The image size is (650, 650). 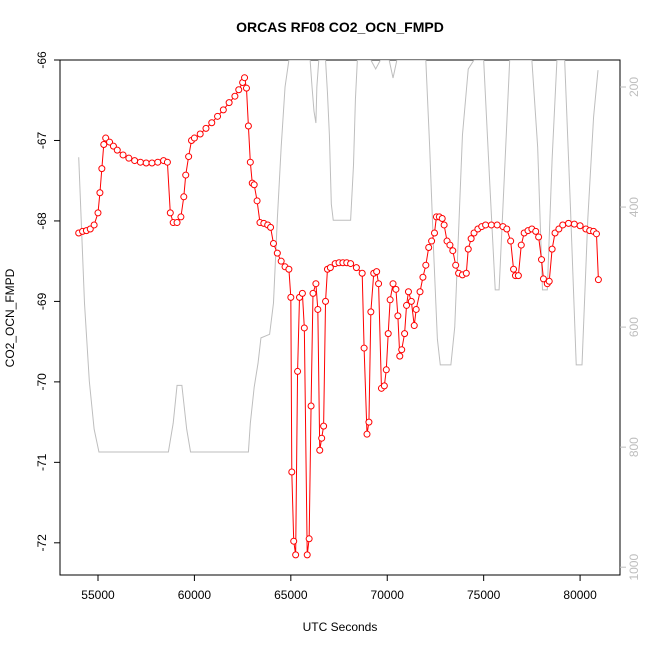 I want to click on y2-tick-label: 800, so click(x=634, y=447).